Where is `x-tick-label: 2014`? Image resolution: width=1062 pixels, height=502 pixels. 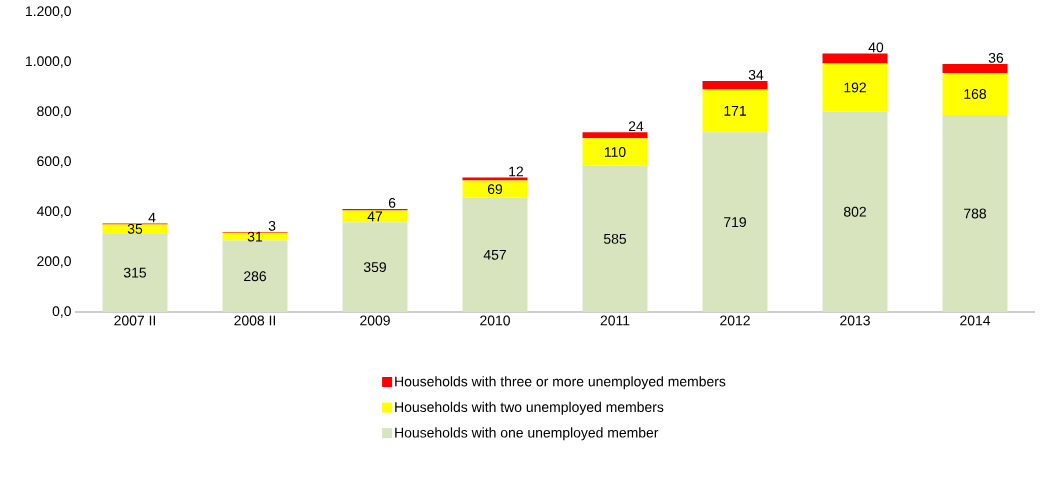 x-tick-label: 2014 is located at coordinates (975, 320).